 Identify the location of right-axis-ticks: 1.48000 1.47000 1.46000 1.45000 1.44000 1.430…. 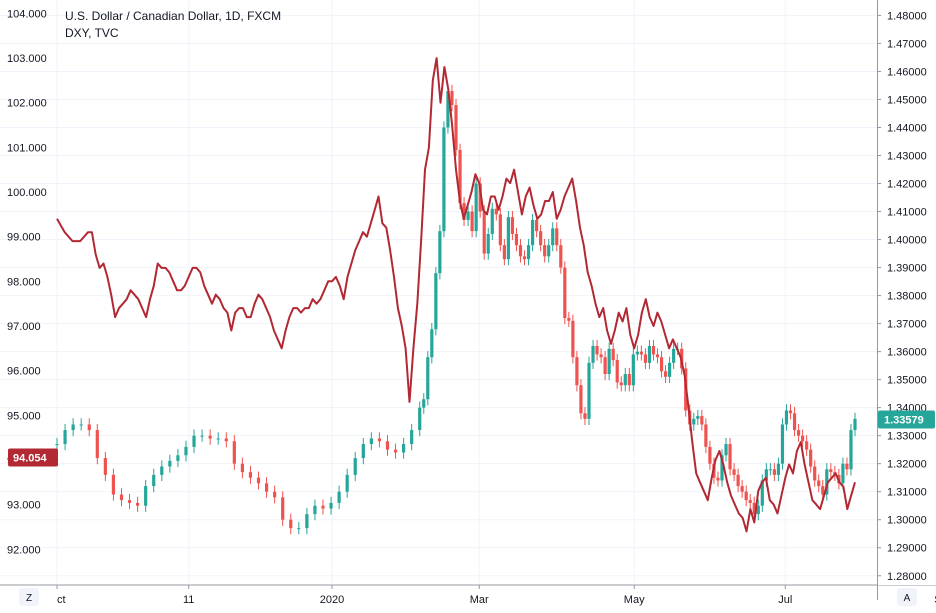
(902, 296).